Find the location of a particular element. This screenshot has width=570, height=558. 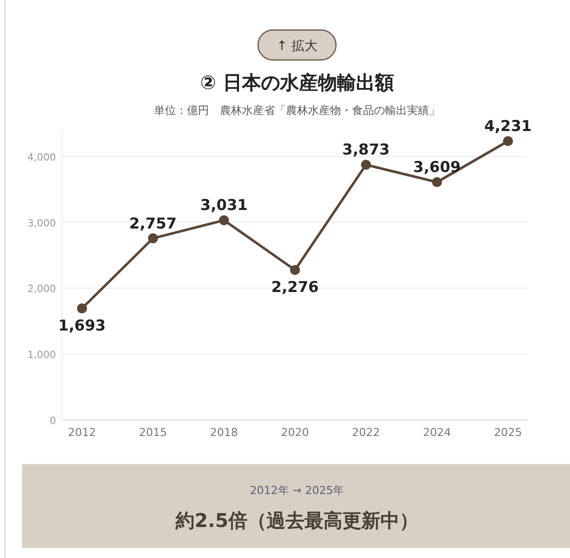

x-tick-label: 2025 is located at coordinates (508, 432).